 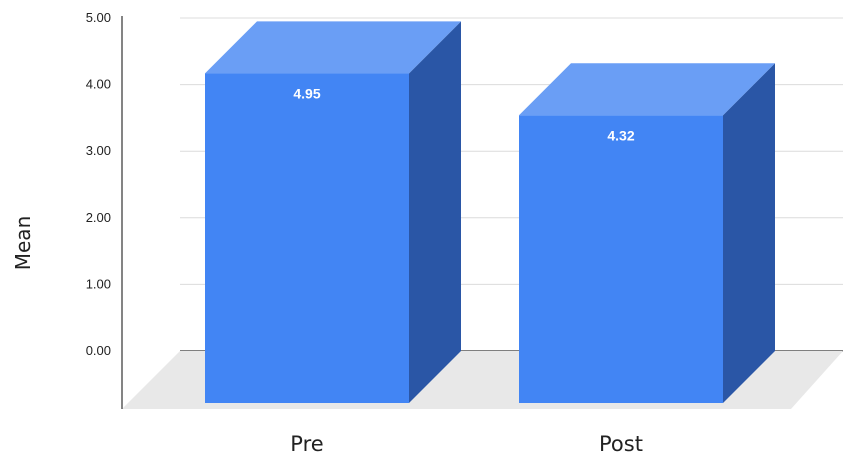 What do you see at coordinates (306, 93) in the screenshot?
I see `data-label: 4.95` at bounding box center [306, 93].